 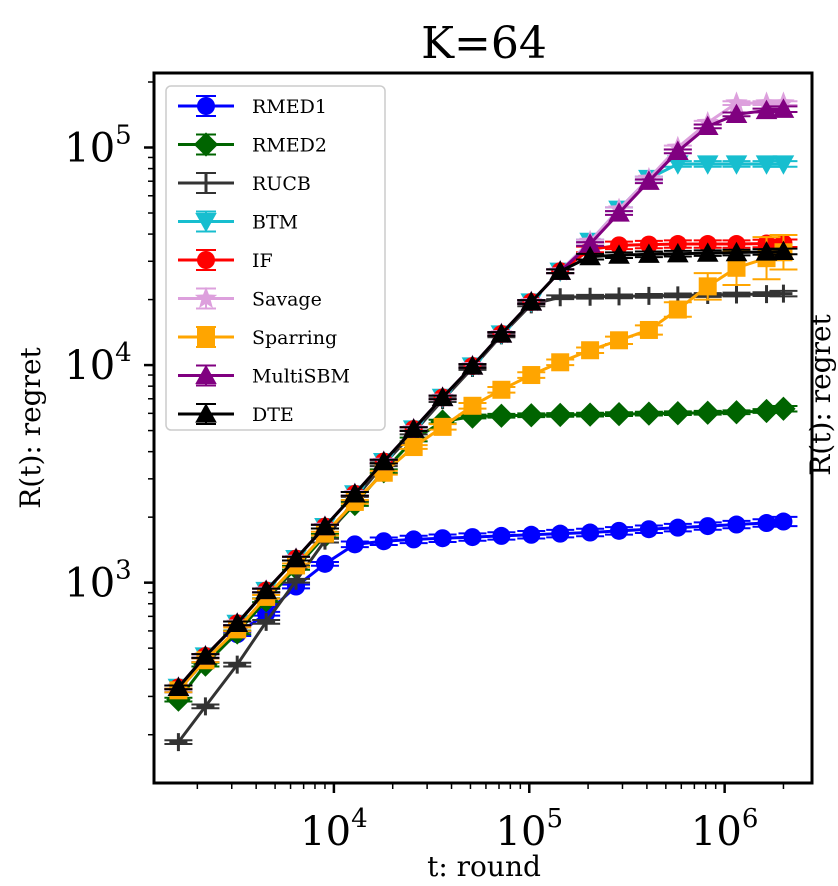 What do you see at coordinates (109, 408) in the screenshot?
I see `y-axis: 10³ 10⁴ 10⁵` at bounding box center [109, 408].